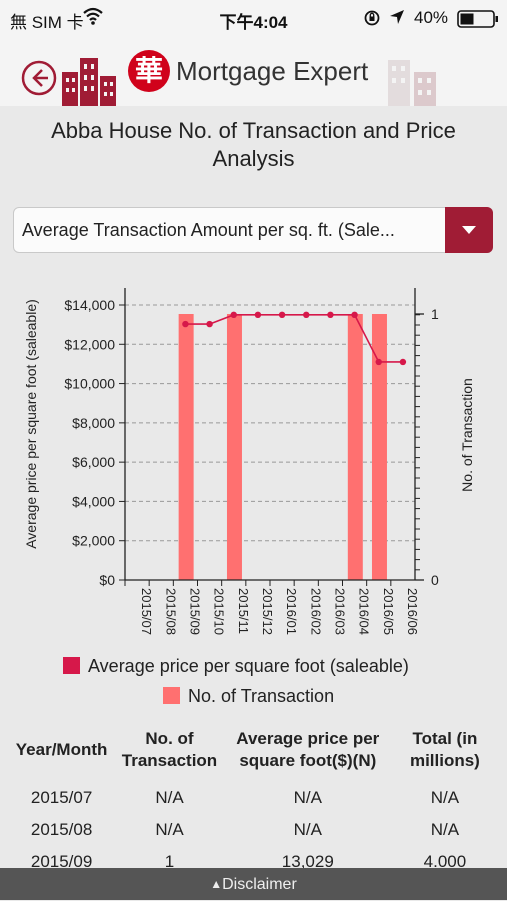 The image size is (507, 901). Describe the element at coordinates (255, 798) in the screenshot. I see `table-row: 2015/07 N/A N/A N/A` at that location.